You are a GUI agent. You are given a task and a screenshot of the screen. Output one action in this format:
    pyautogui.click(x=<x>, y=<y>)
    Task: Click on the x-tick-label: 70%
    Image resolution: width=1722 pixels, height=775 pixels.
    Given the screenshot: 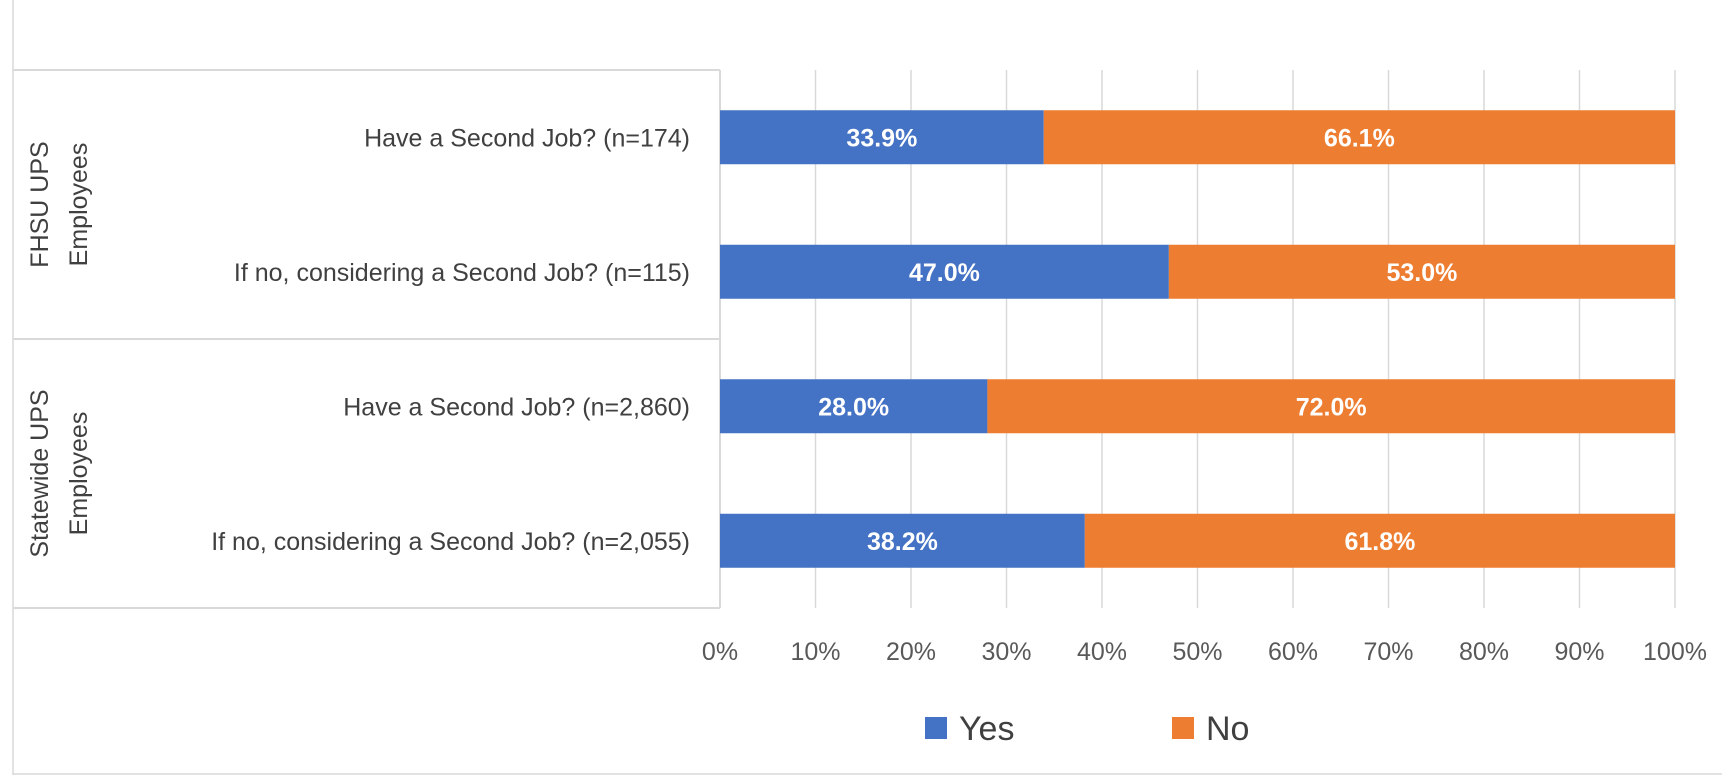 What is the action you would take?
    pyautogui.click(x=1388, y=652)
    